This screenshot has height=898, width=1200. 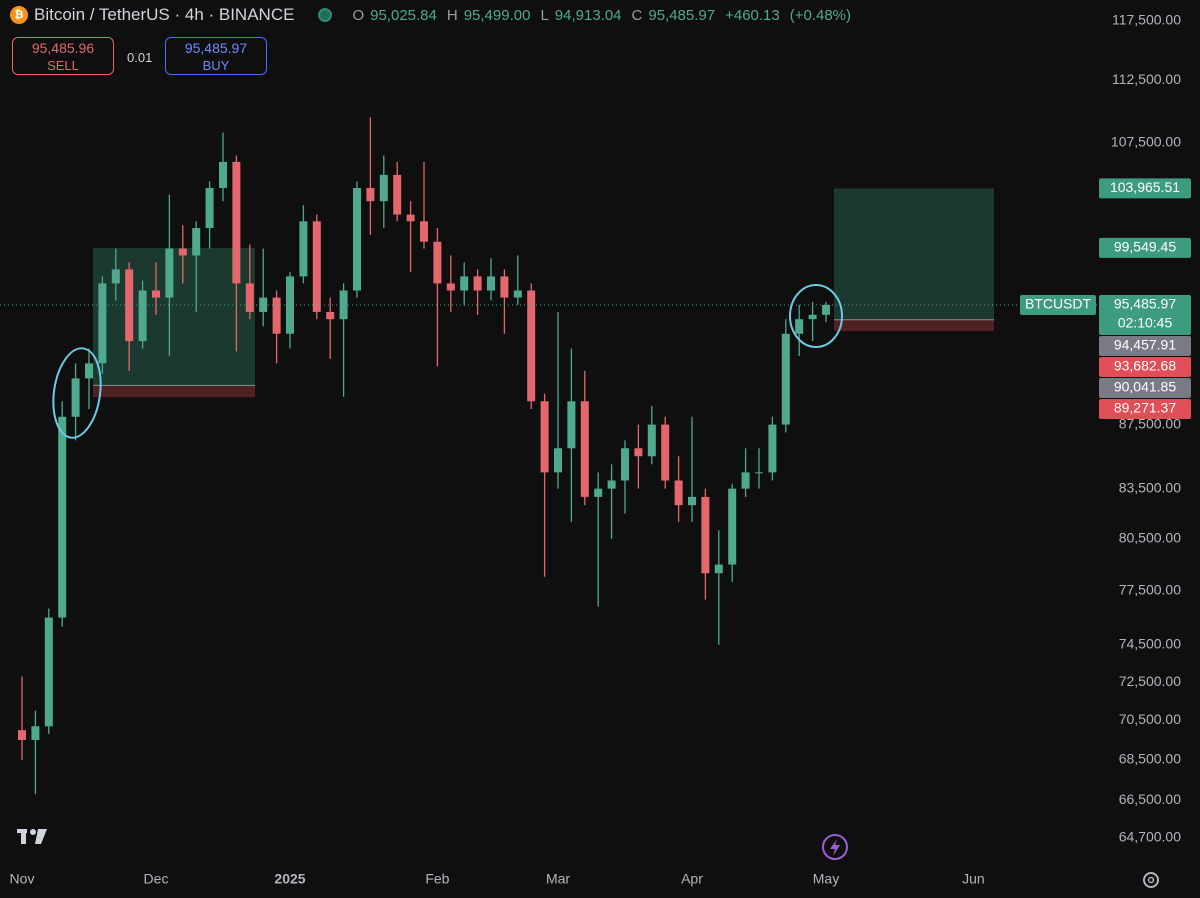 I want to click on price-chip-label: 93,682.68, so click(x=1145, y=366).